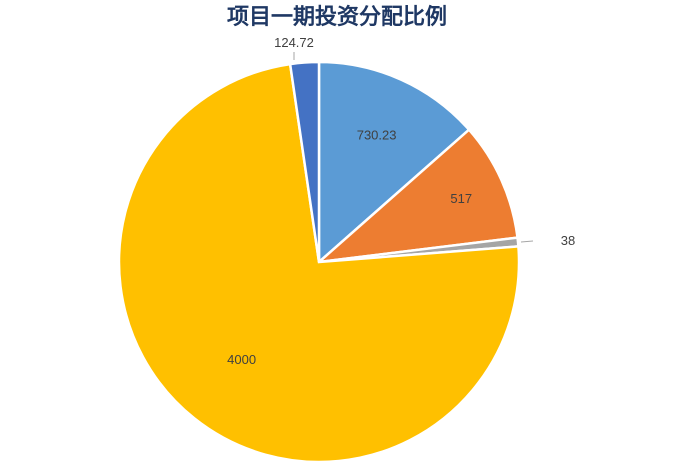  What do you see at coordinates (336, 17) in the screenshot?
I see `chart-title: 项目一期投资分配比例` at bounding box center [336, 17].